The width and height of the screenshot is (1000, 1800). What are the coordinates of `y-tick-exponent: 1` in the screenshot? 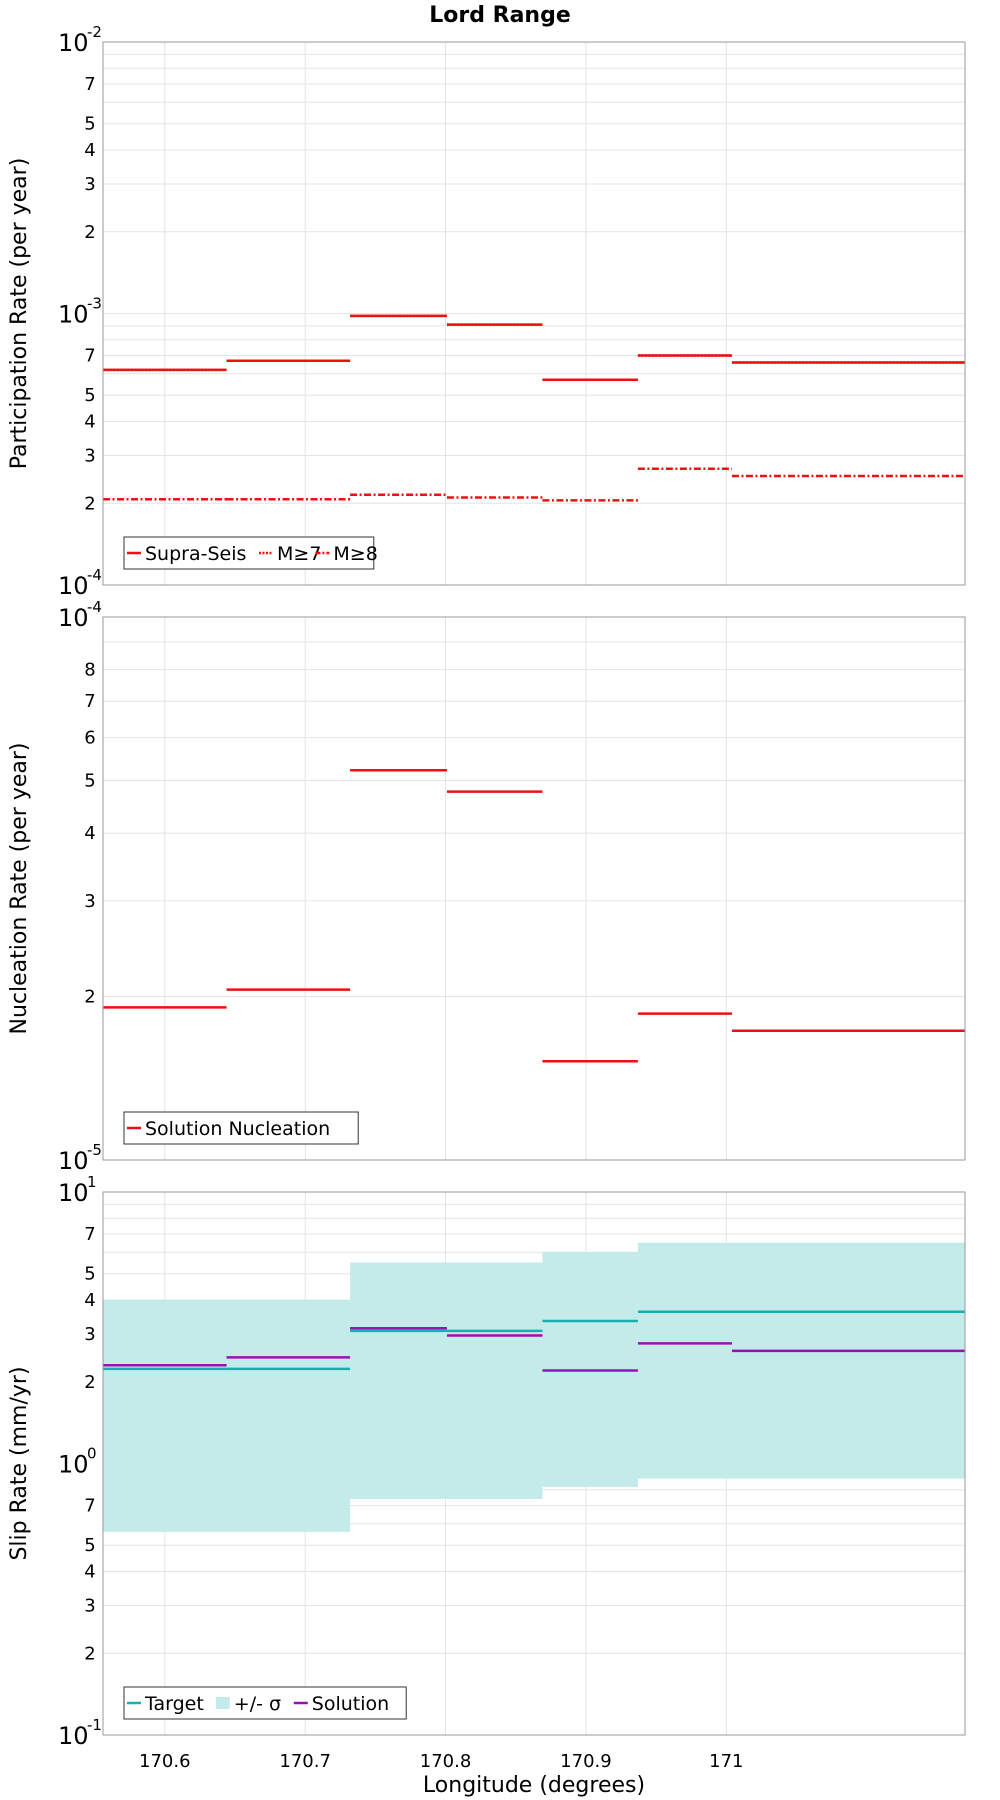 It's located at (92, 1182).